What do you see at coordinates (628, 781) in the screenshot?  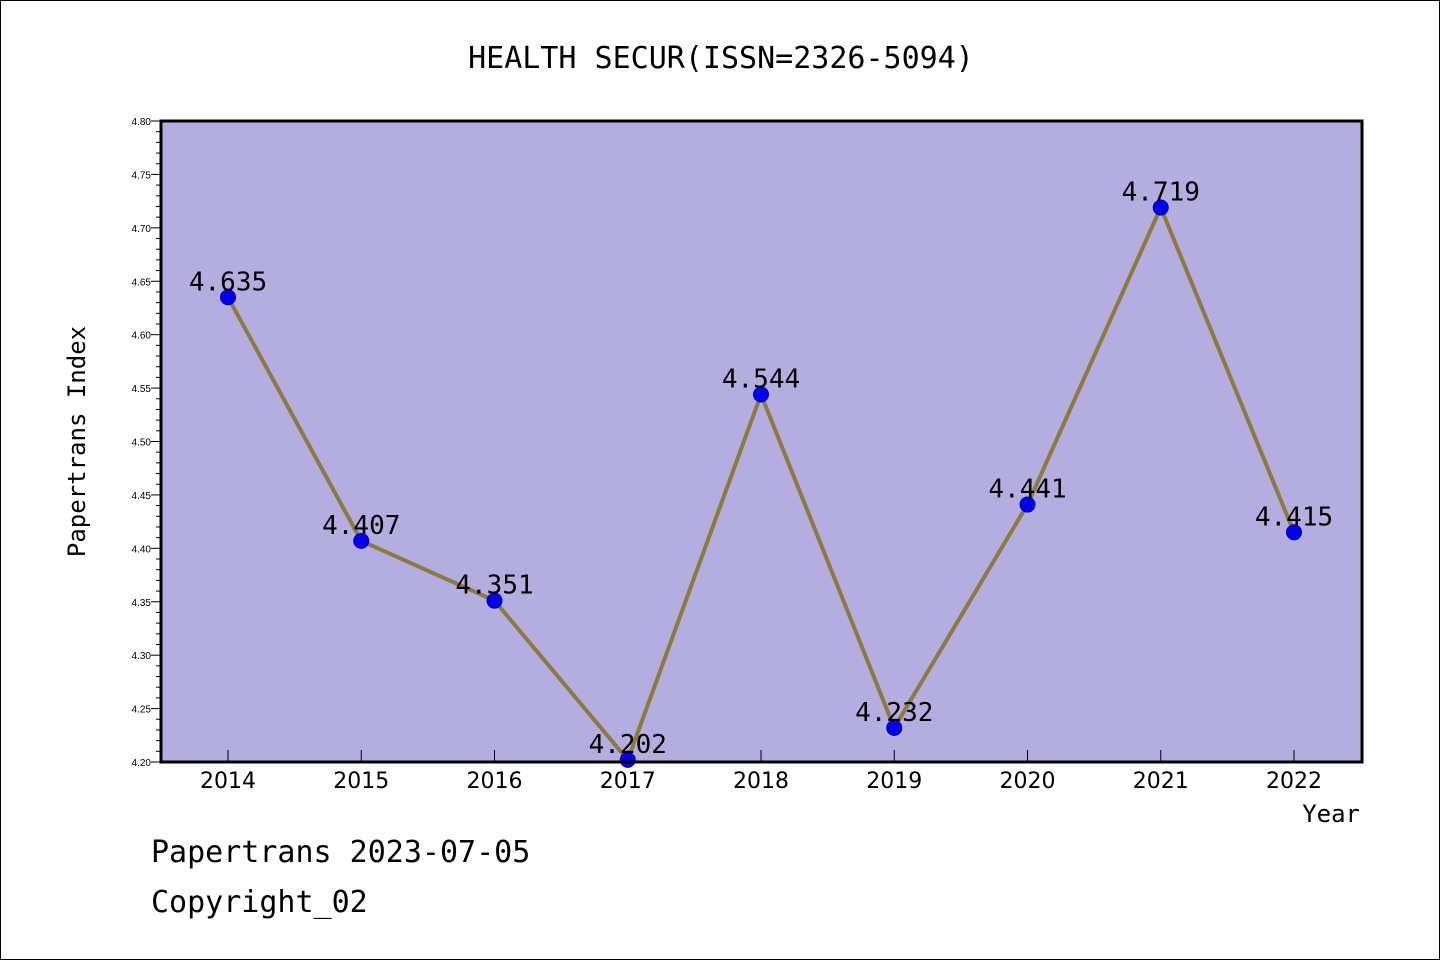 I see `x-tick-label: 2017` at bounding box center [628, 781].